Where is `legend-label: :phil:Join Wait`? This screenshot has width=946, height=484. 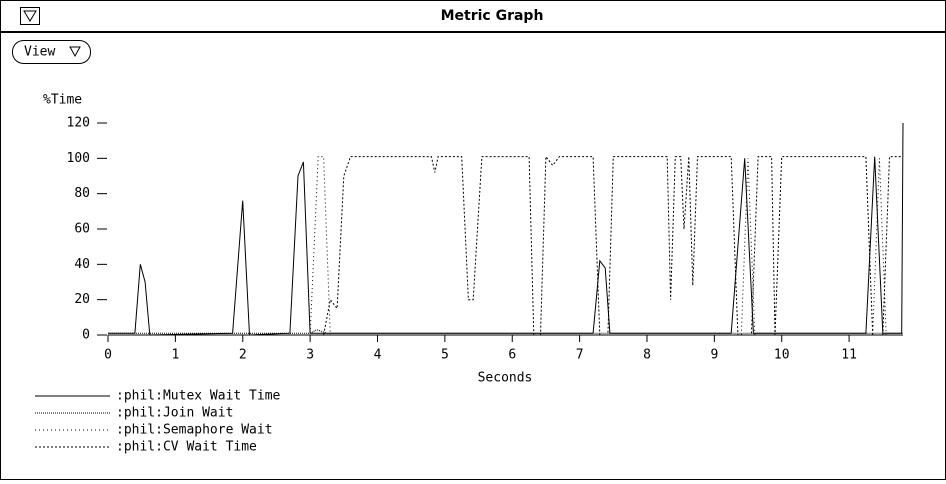
legend-label: :phil:Join Wait is located at coordinates (174, 413).